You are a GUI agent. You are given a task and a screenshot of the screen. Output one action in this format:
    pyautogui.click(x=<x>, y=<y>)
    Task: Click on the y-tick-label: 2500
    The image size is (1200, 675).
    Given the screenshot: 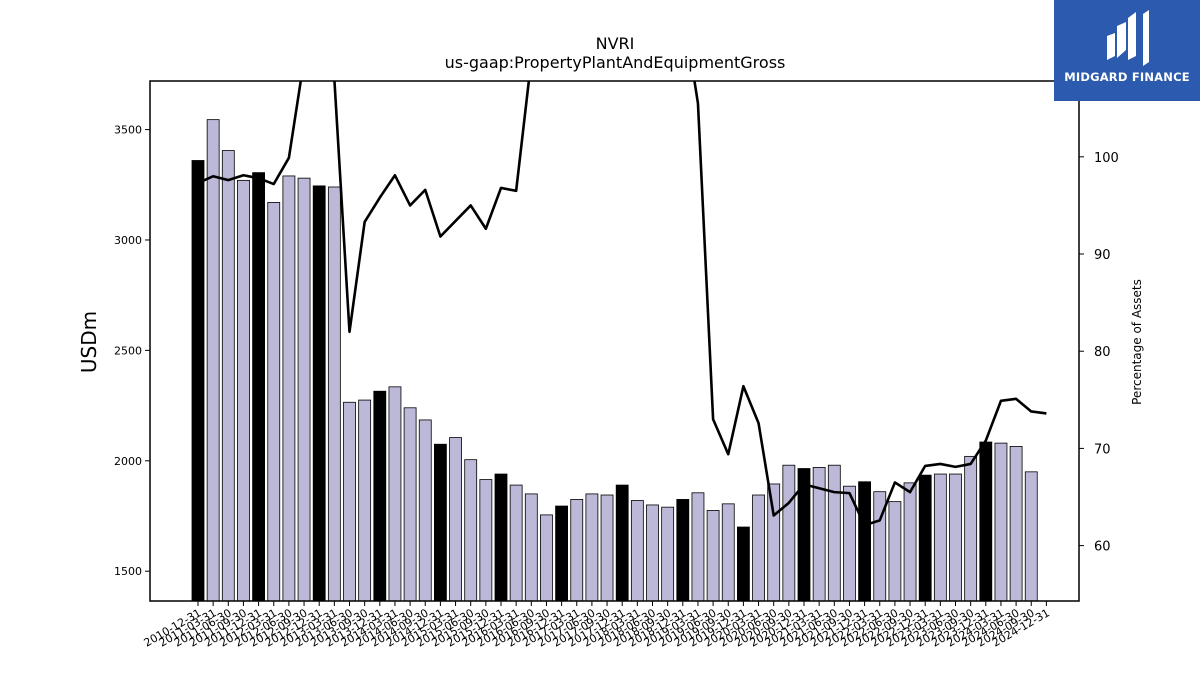 What is the action you would take?
    pyautogui.click(x=128, y=350)
    